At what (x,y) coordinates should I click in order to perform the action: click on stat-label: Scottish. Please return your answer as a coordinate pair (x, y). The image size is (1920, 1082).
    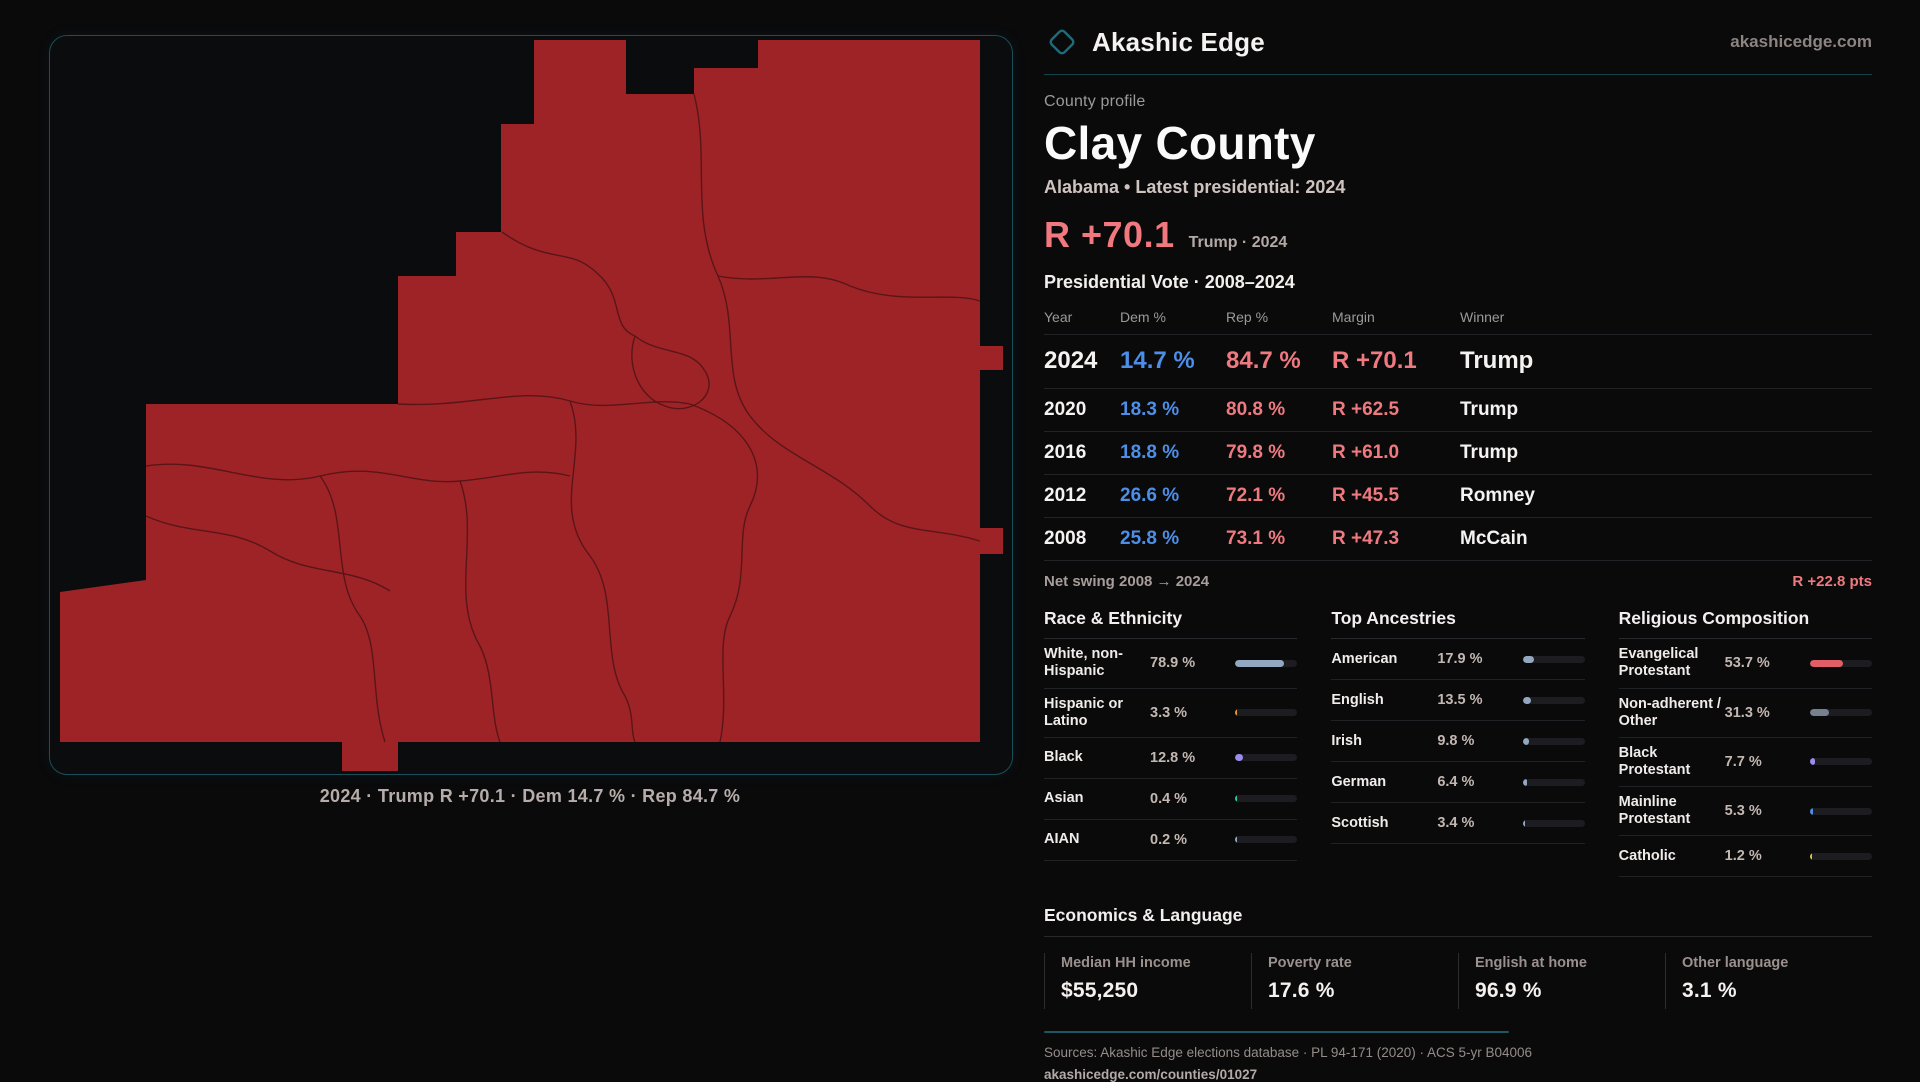
    Looking at the image, I should click on (1360, 822).